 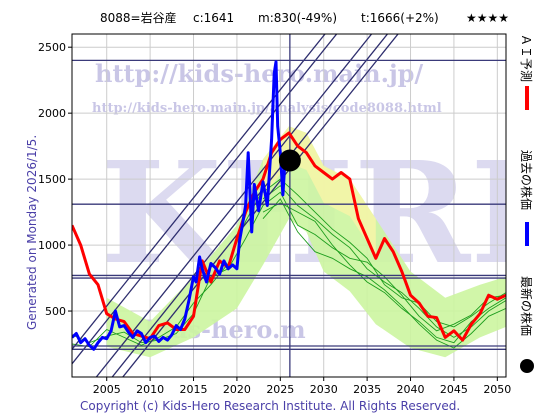 I want to click on legend: ＡＩ予測 過去の株価 最新の株価, so click(x=526, y=203).